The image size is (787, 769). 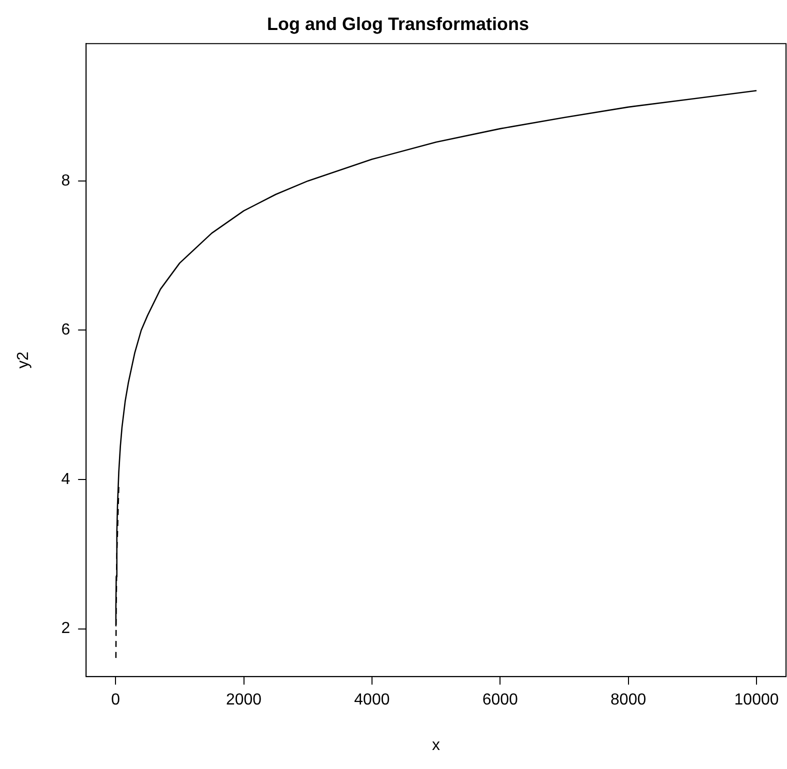 What do you see at coordinates (23, 360) in the screenshot?
I see `y-axis-title: y2` at bounding box center [23, 360].